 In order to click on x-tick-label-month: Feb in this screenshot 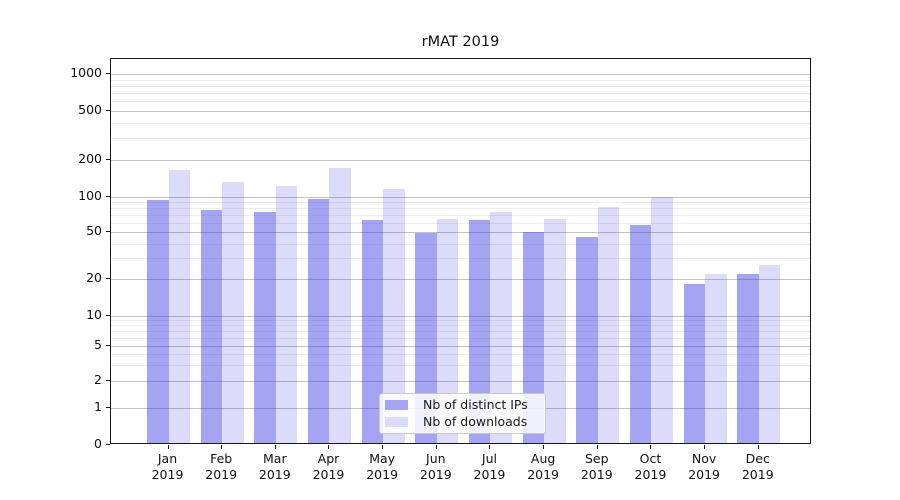, I will do `click(221, 458)`.